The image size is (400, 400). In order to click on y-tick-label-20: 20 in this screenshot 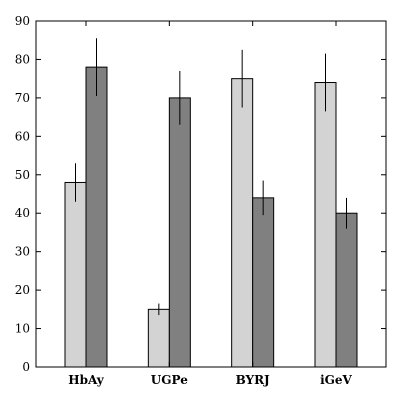, I will do `click(22, 290)`.